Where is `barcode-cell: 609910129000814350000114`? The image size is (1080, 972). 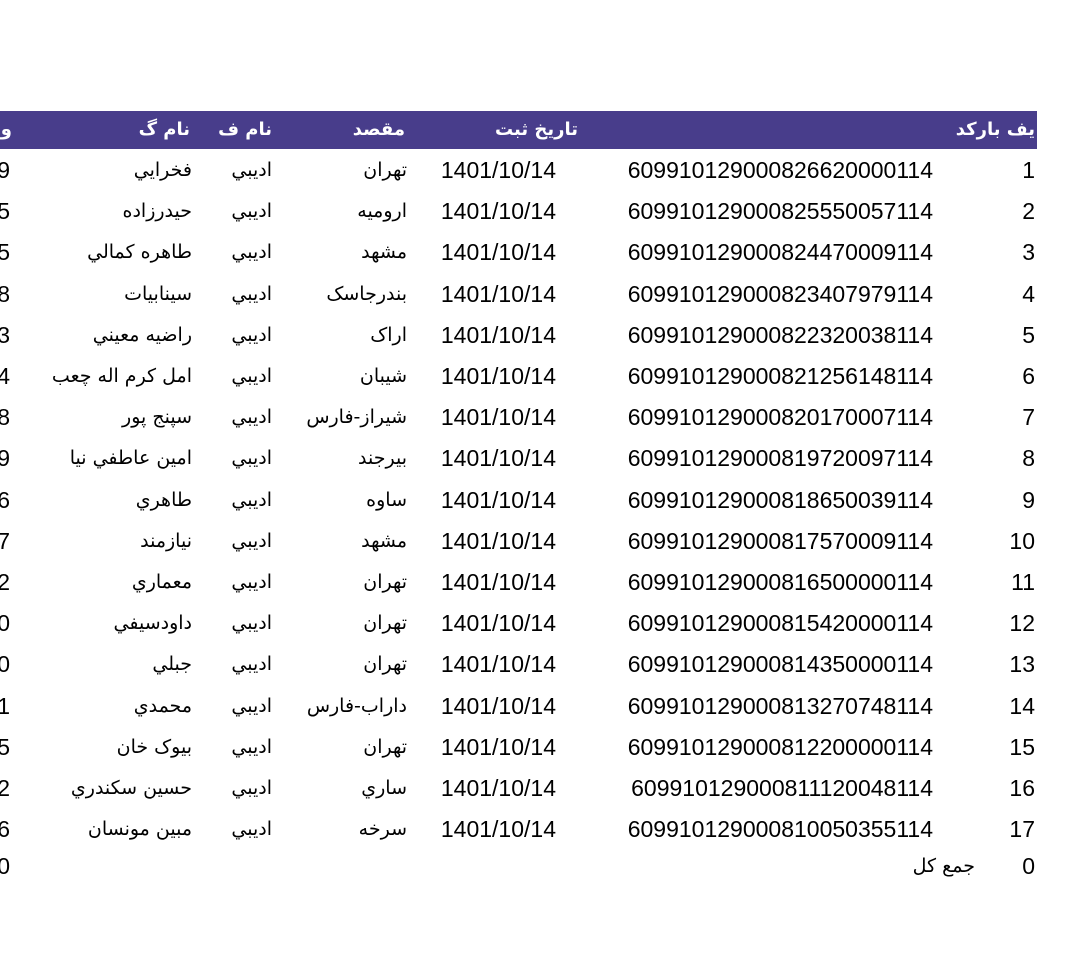
barcode-cell: 609910129000814350000114 is located at coordinates (780, 664).